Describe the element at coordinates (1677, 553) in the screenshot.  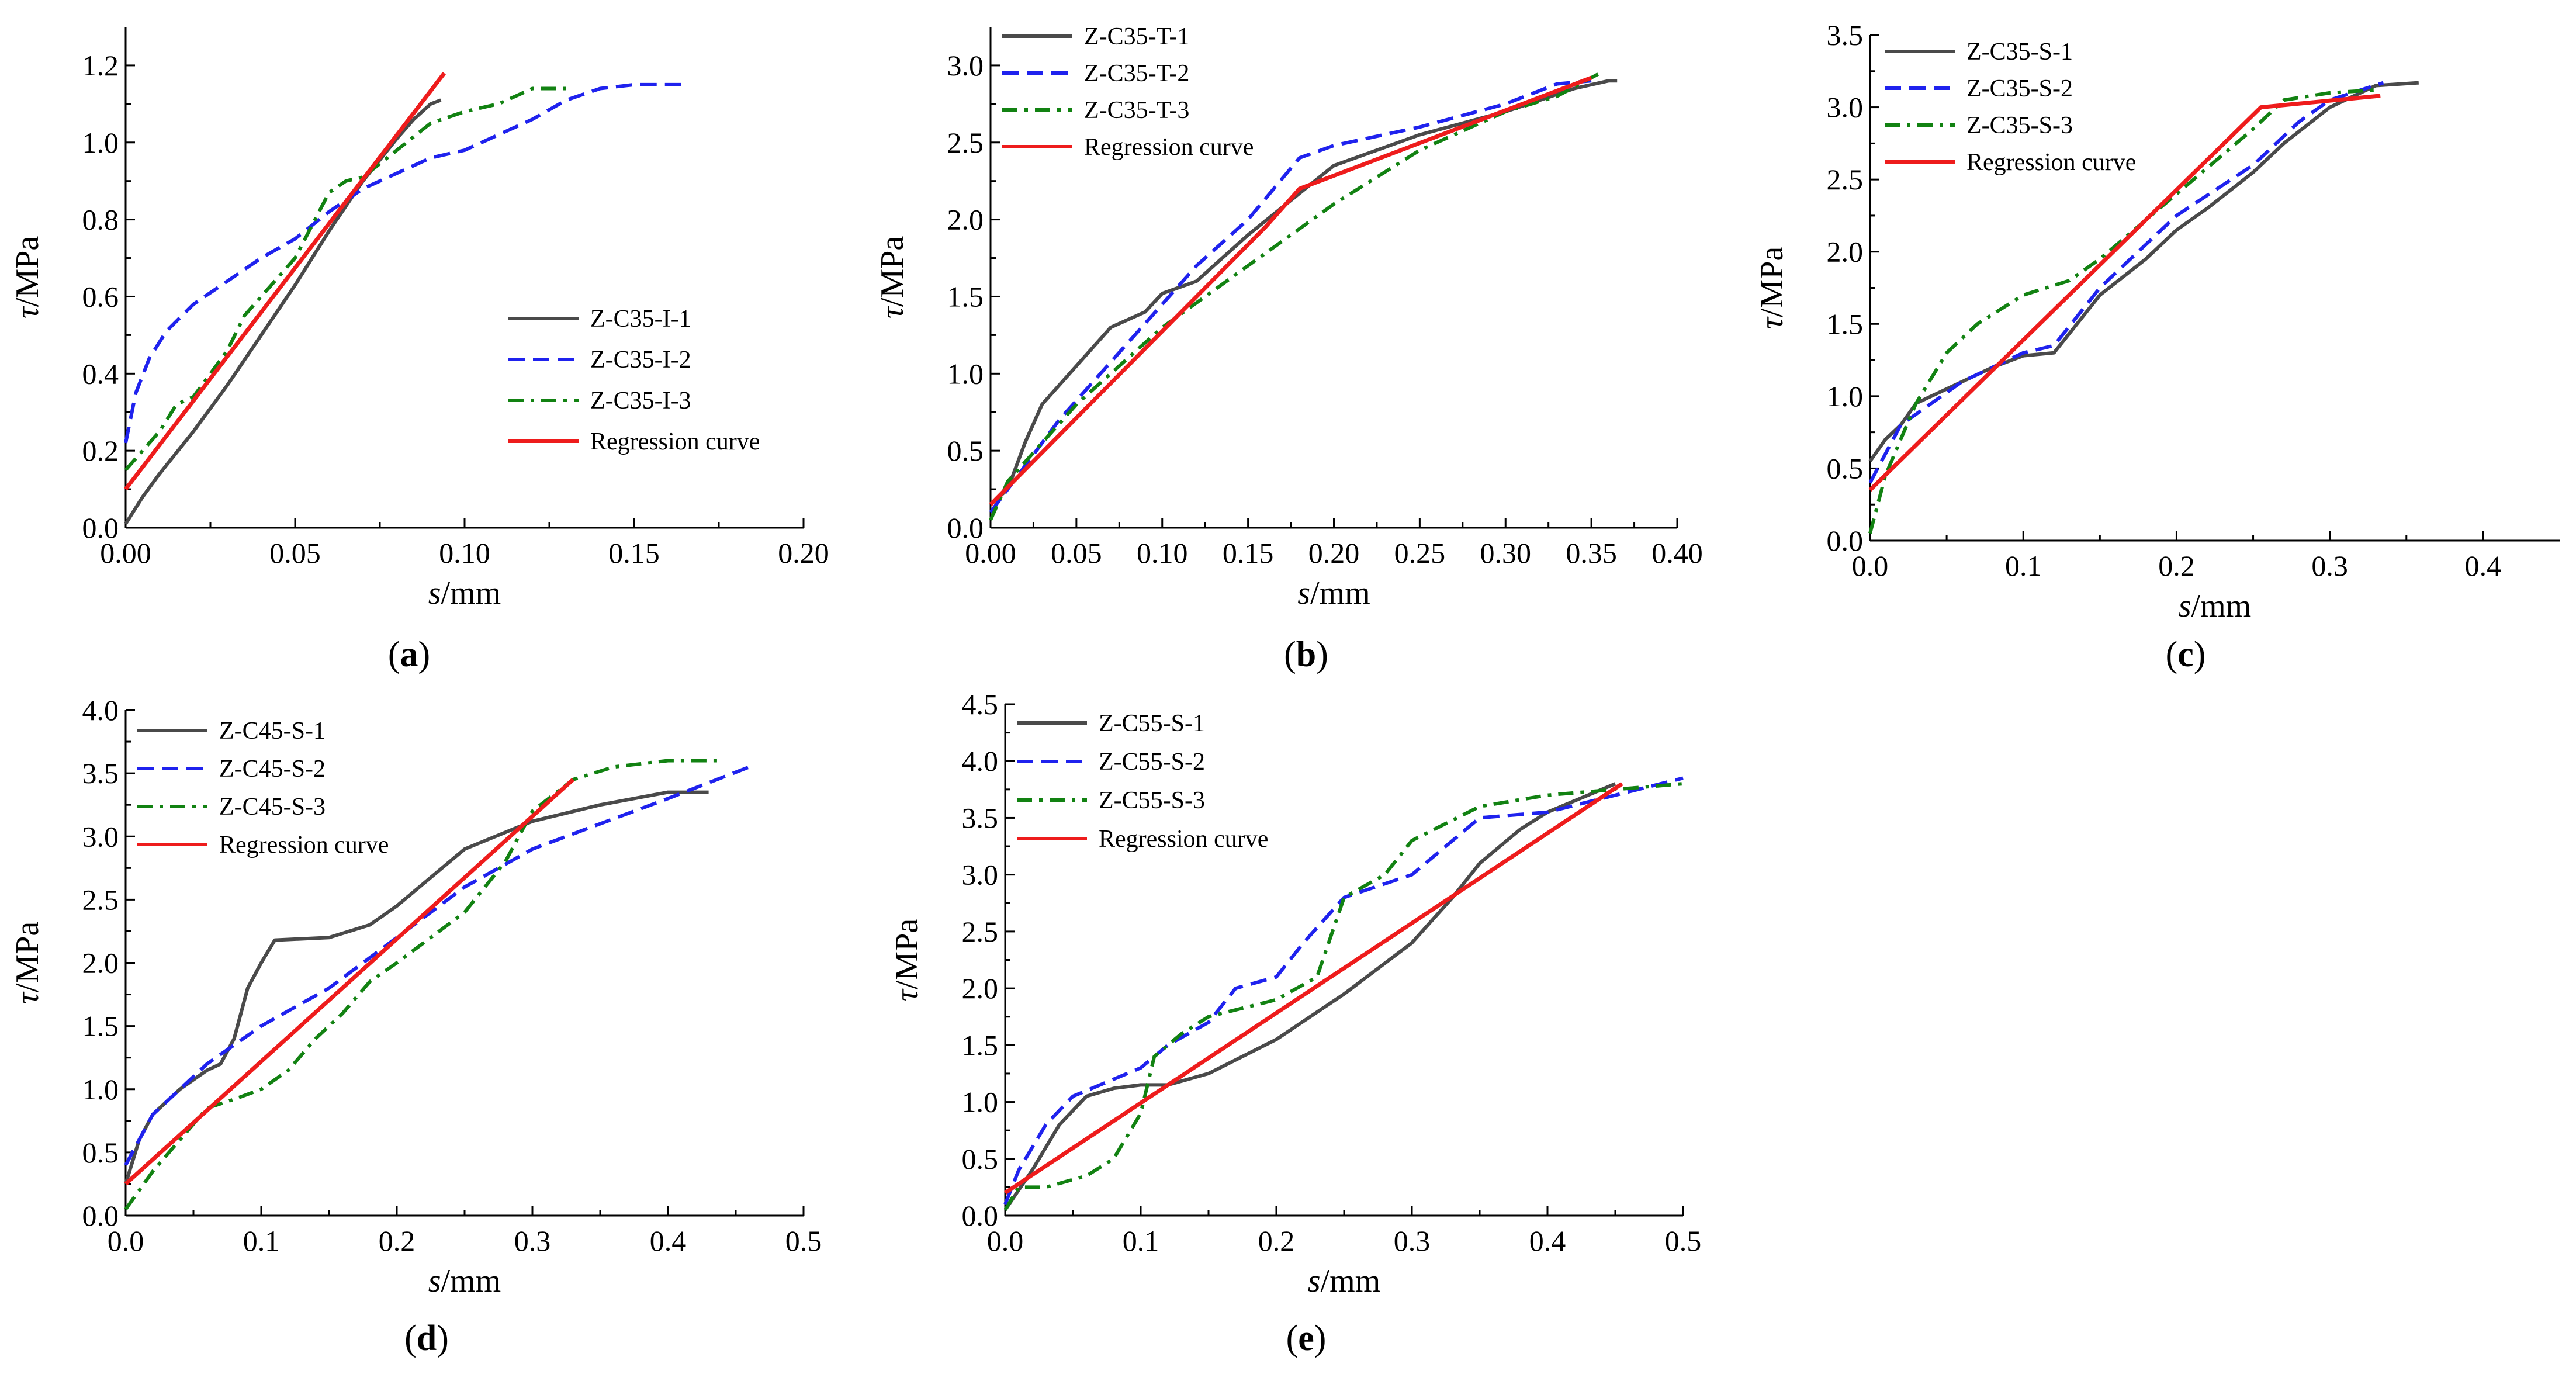
I see `x-tick-label: 0.40` at that location.